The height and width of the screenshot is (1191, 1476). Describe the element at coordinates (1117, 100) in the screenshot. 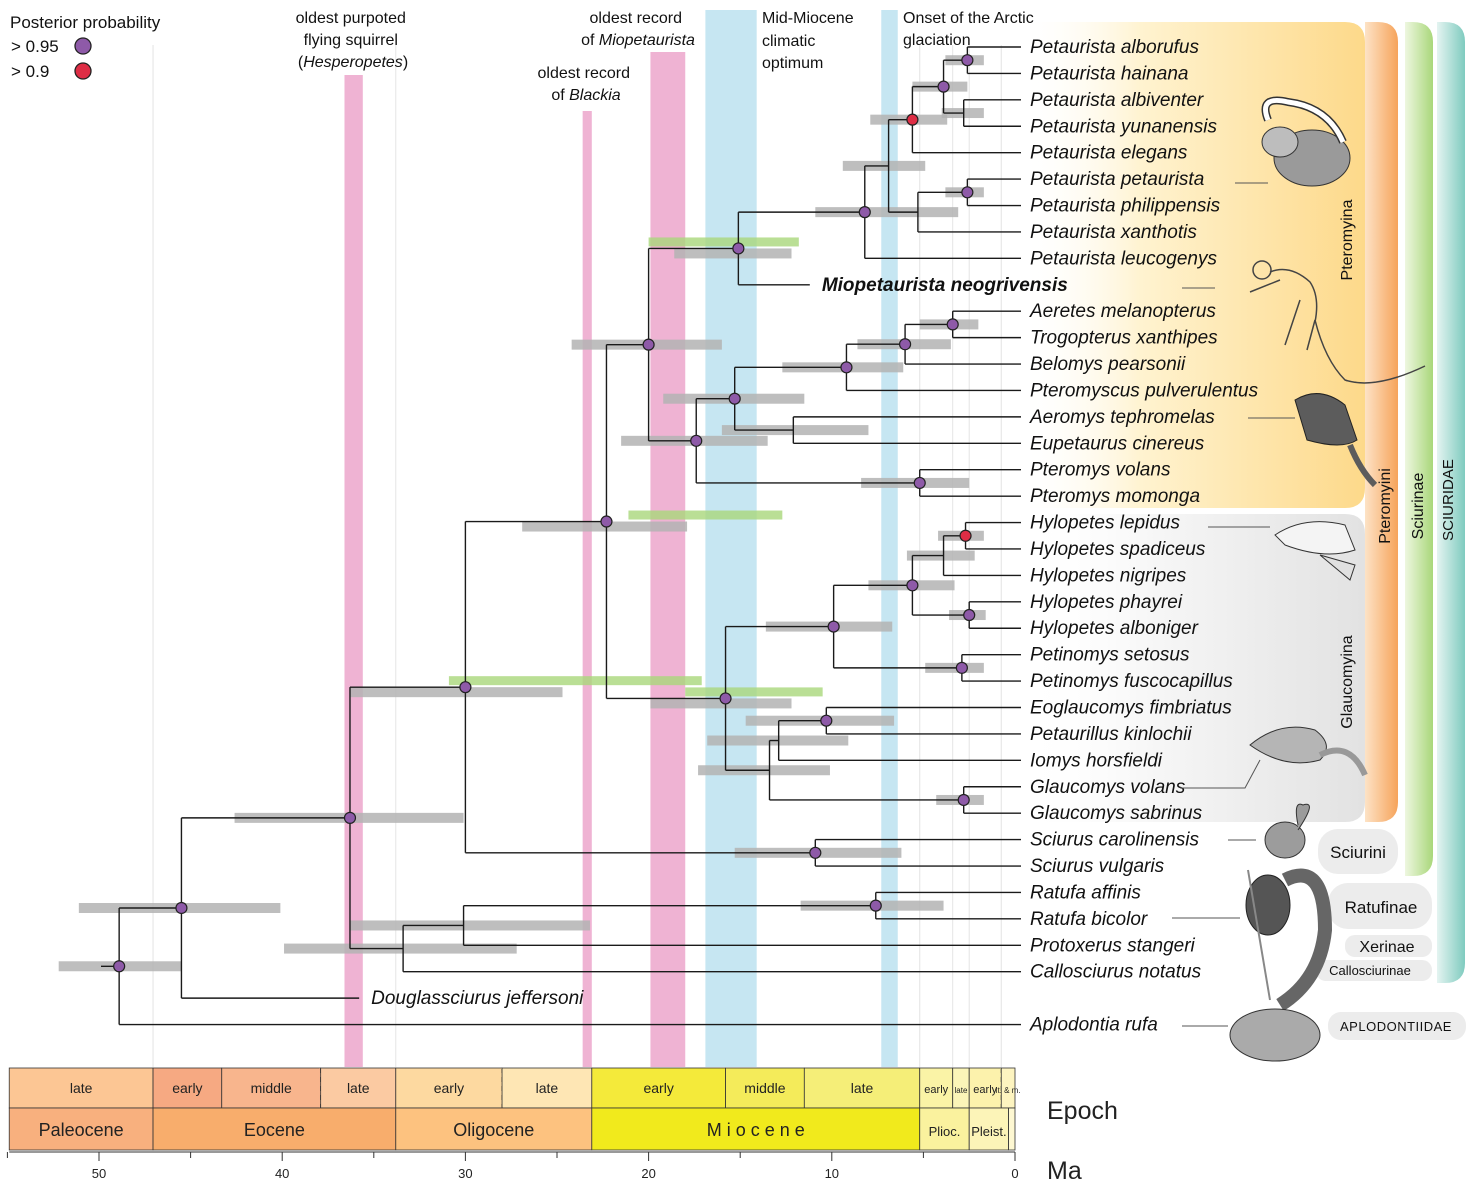

I see `tip-label: Petaurista albiventer` at that location.